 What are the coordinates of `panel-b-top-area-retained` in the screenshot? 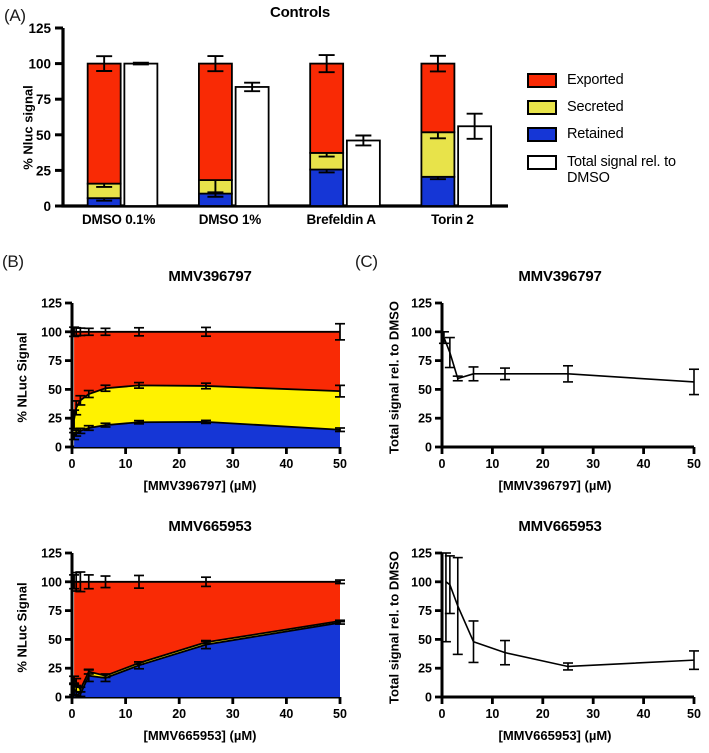 It's located at (207, 434).